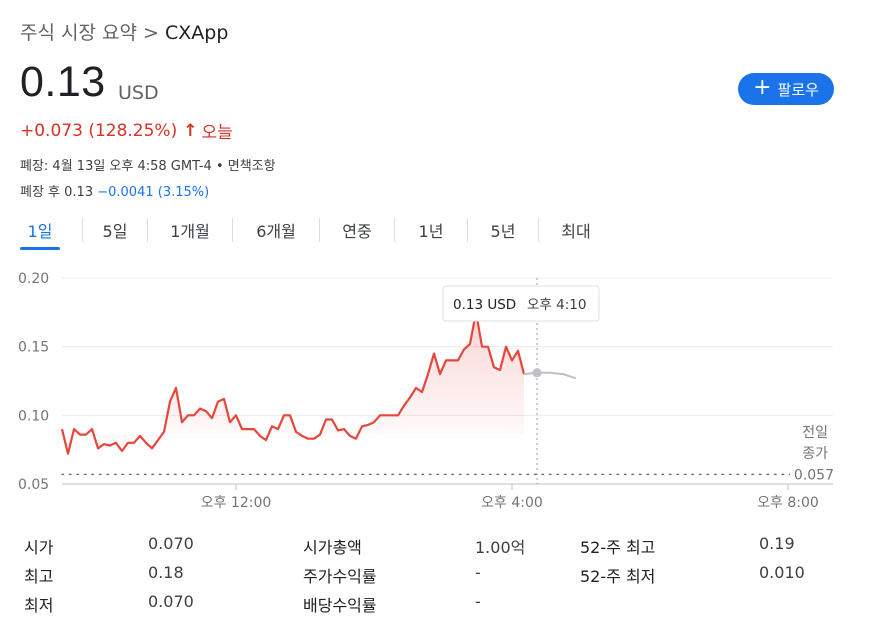 The height and width of the screenshot is (634, 887). Describe the element at coordinates (444, 606) in the screenshot. I see `stats-row: 최저 0.070 배당수익률 -` at that location.